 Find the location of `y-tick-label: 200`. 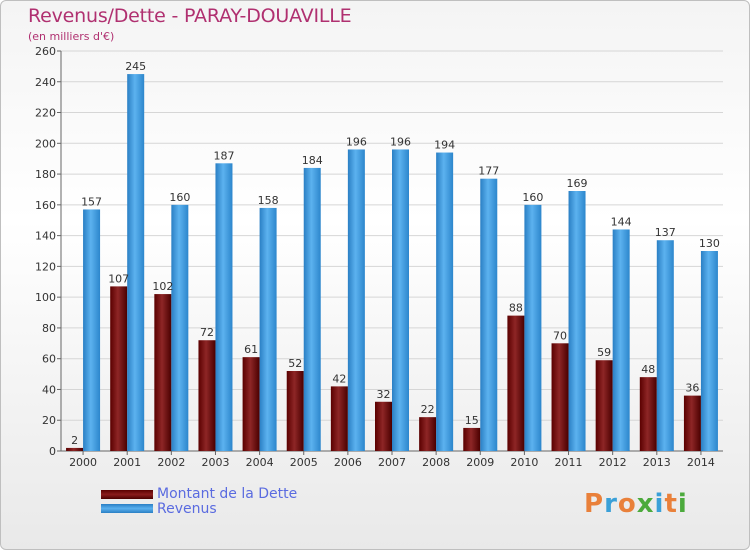

y-tick-label: 200 is located at coordinates (45, 143).